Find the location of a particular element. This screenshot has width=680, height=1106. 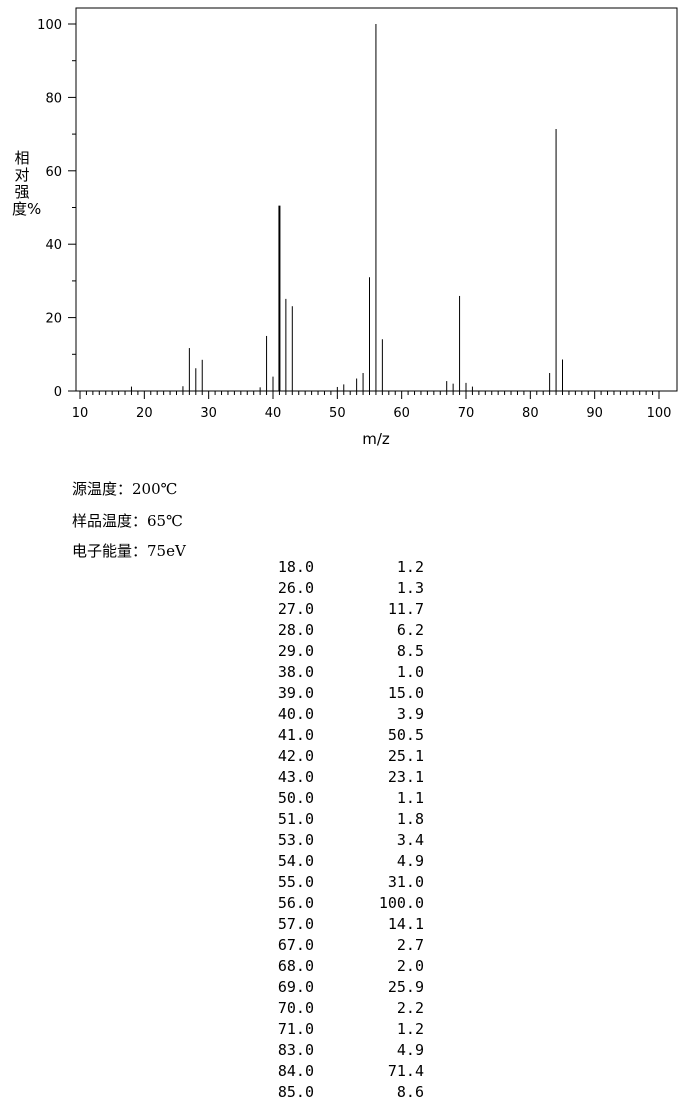

x-tick-label: 80 is located at coordinates (530, 413).